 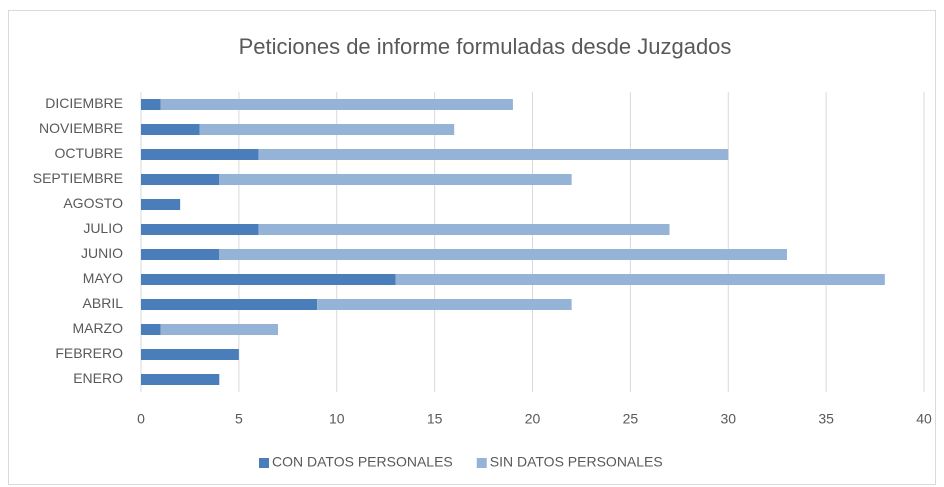 I want to click on legend-label: CON DATOS PERSONALES, so click(x=362, y=462).